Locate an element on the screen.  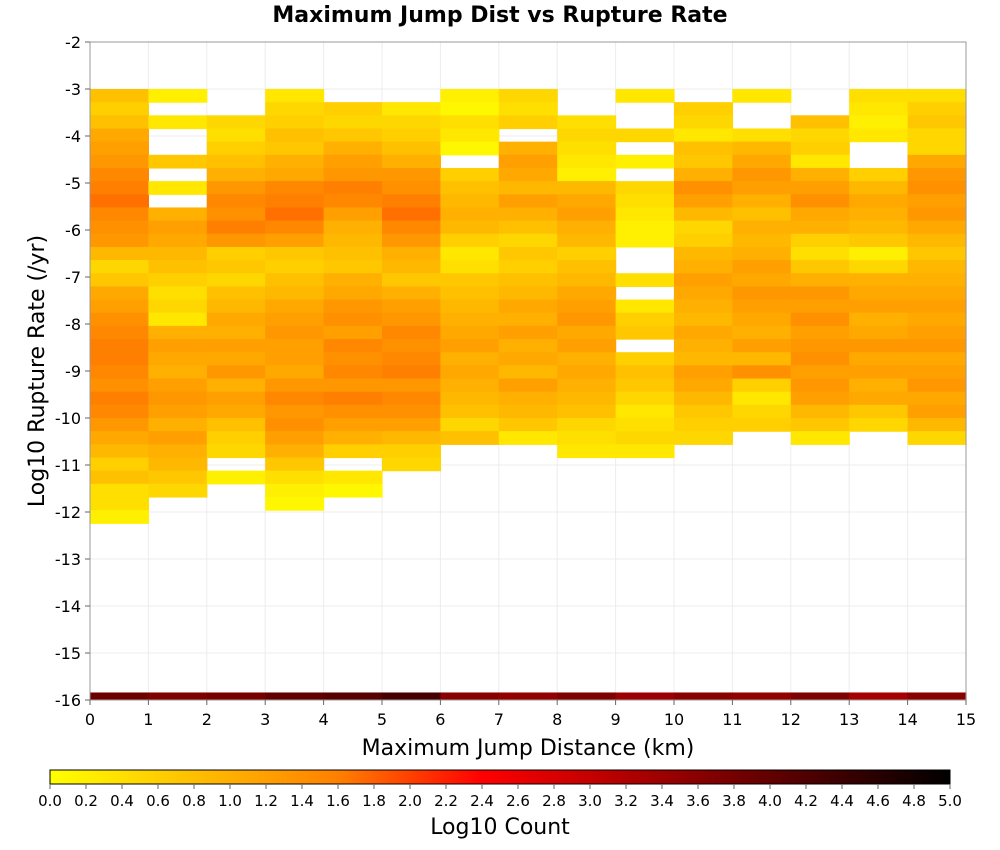
colorbar-tick-label: 2.6 is located at coordinates (518, 801).